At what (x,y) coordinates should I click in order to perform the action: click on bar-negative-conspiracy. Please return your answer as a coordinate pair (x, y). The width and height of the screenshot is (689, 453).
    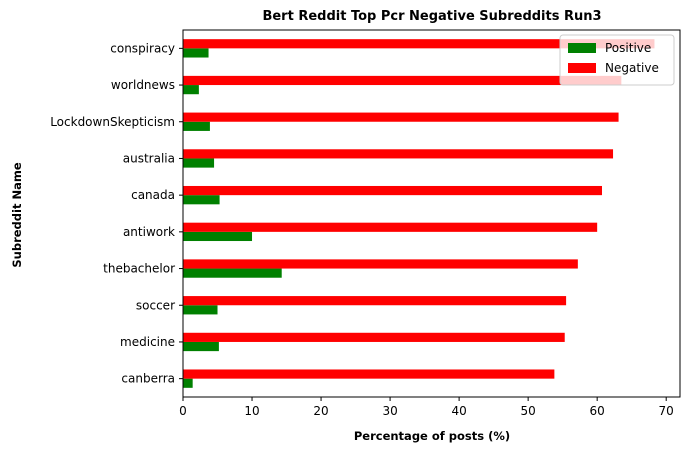
    Looking at the image, I should click on (419, 44).